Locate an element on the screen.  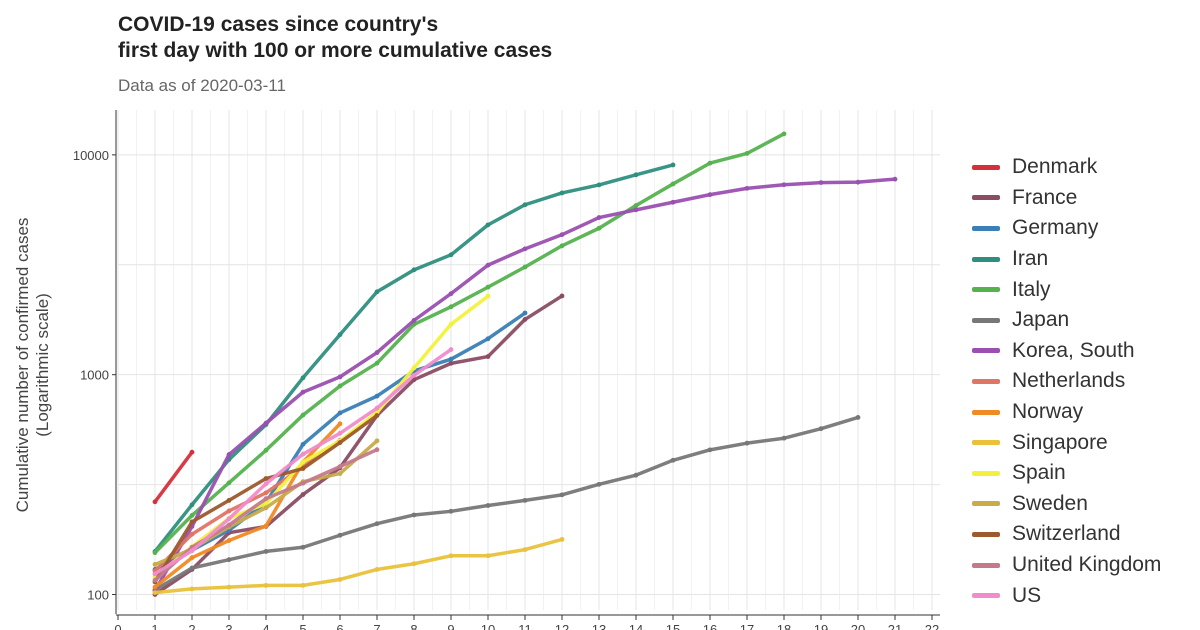
legend-label: US is located at coordinates (1027, 595).